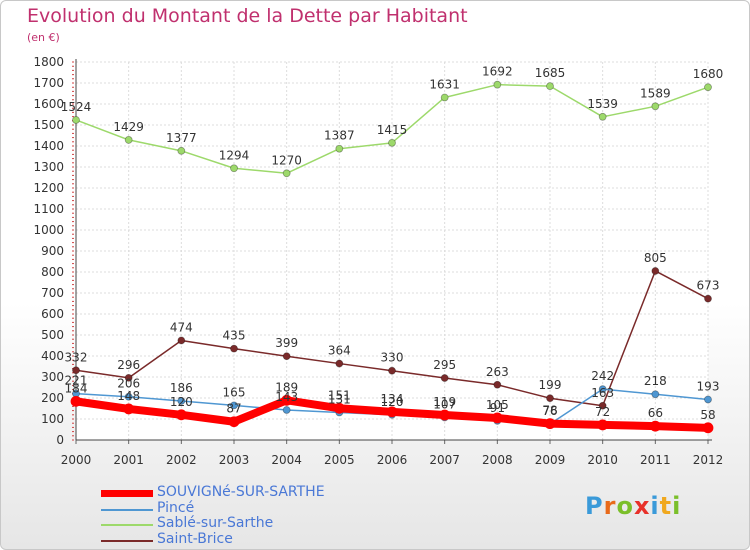 This screenshot has height=550, width=750. What do you see at coordinates (48, 188) in the screenshot?
I see `y-tick-label: 1200` at bounding box center [48, 188].